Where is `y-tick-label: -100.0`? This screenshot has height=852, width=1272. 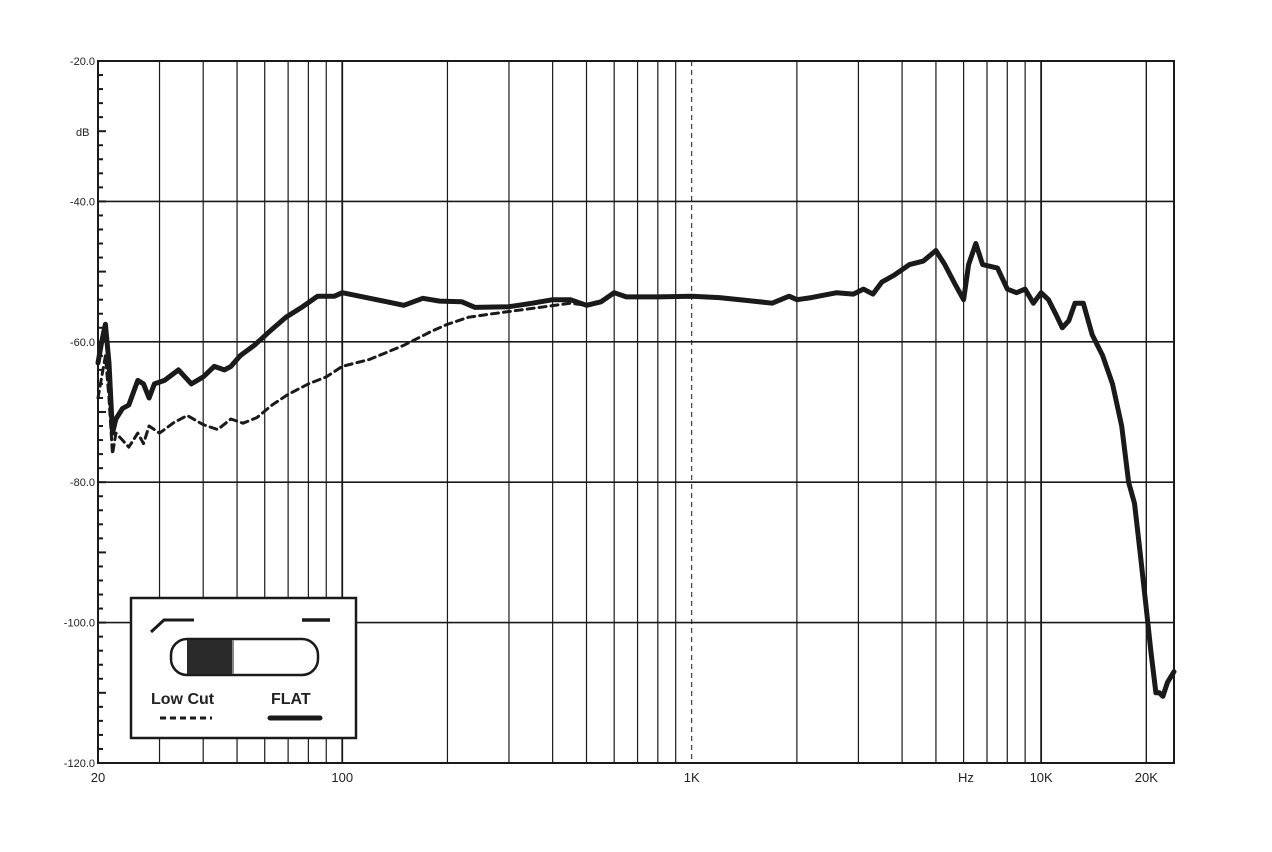
y-tick-label: -100.0 is located at coordinates (79, 624).